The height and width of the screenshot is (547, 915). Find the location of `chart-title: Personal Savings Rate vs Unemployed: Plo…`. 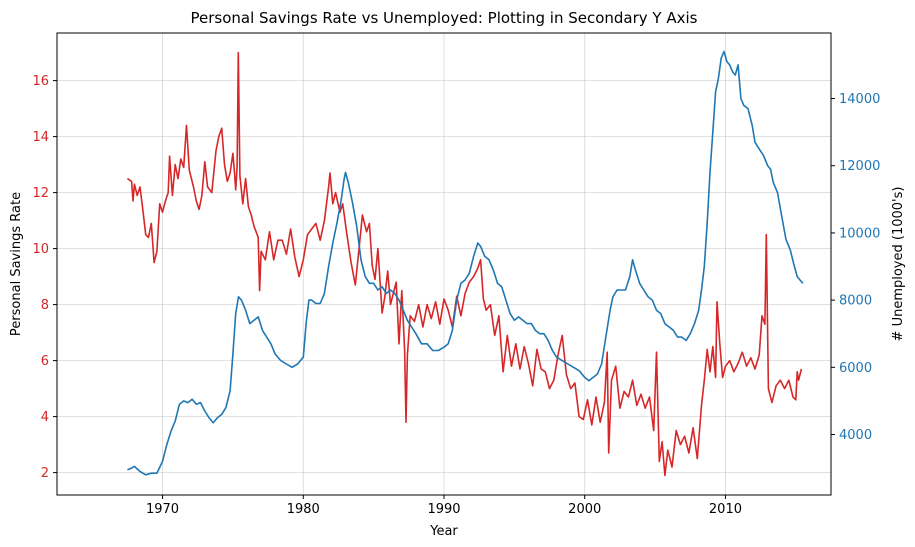

chart-title: Personal Savings Rate vs Unemployed: Plo… is located at coordinates (444, 18).